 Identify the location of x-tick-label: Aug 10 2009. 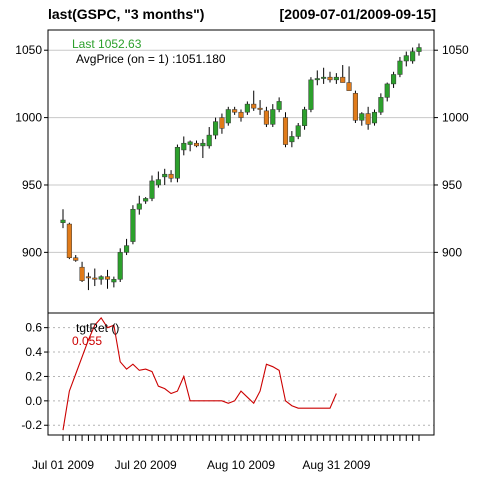
(241, 465).